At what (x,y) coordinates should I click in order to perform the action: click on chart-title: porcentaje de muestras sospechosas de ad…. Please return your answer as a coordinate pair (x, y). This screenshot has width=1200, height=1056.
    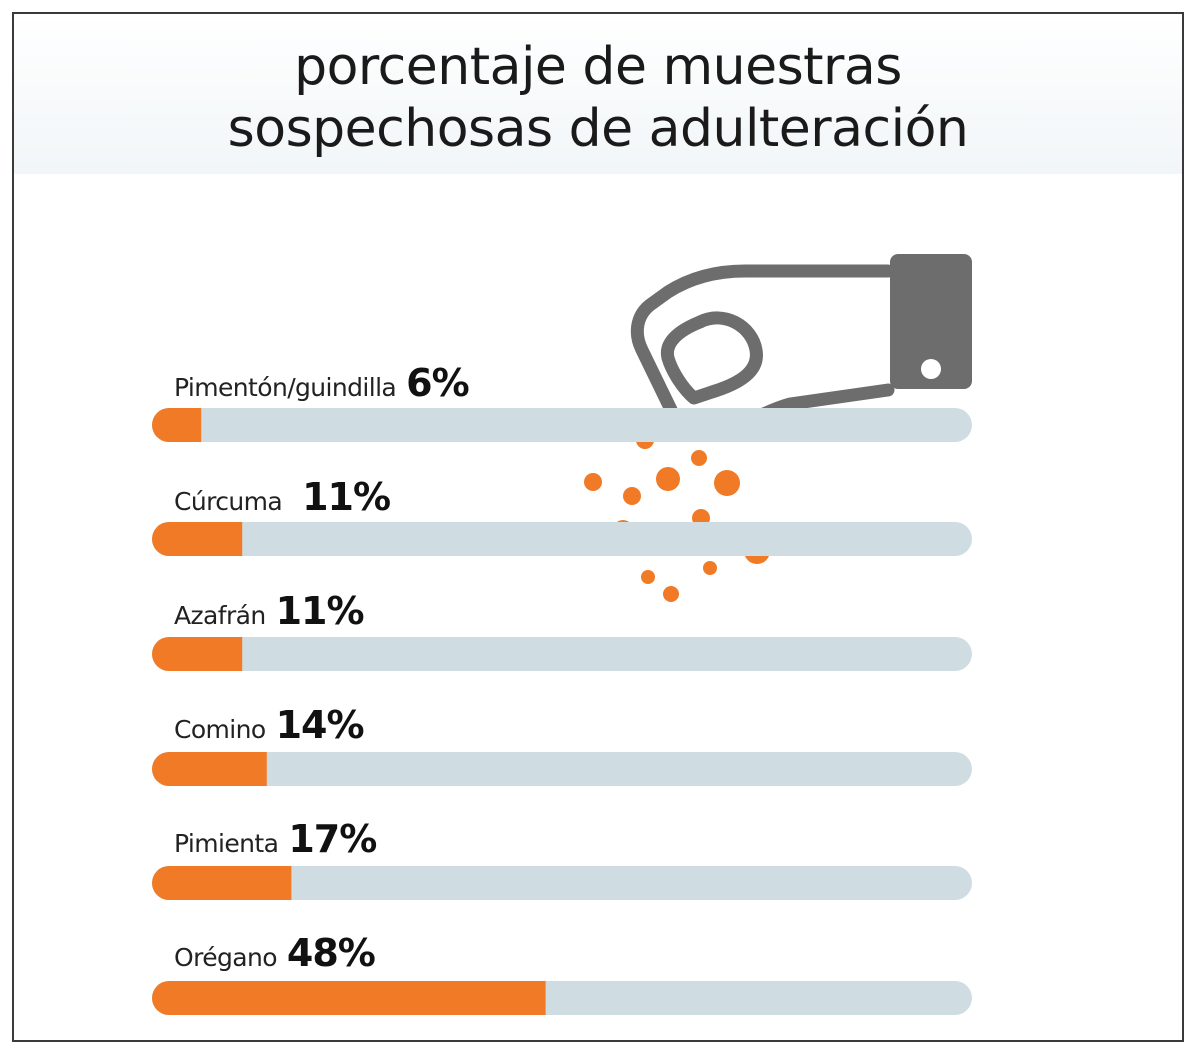
    Looking at the image, I should click on (598, 98).